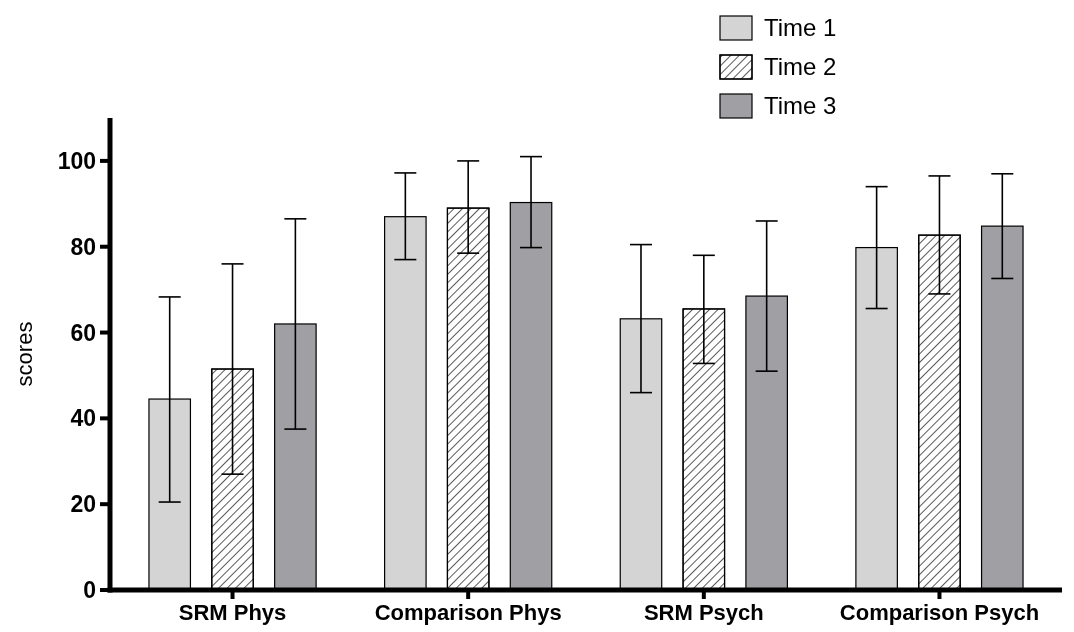  What do you see at coordinates (939, 612) in the screenshot?
I see `x-tick-label: Comparison Psych` at bounding box center [939, 612].